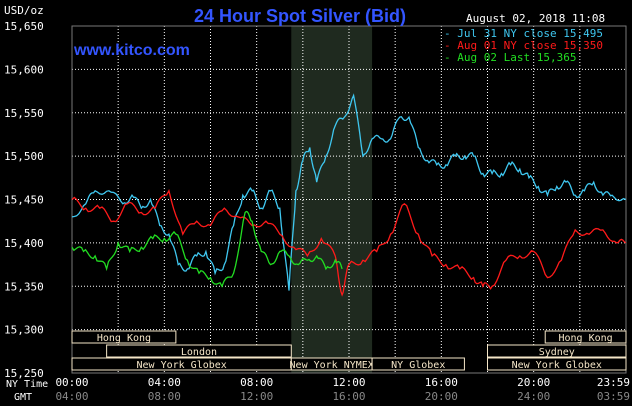 This screenshot has width=632, height=406. Describe the element at coordinates (24, 113) in the screenshot. I see `y-tick-label: 15,550` at that location.